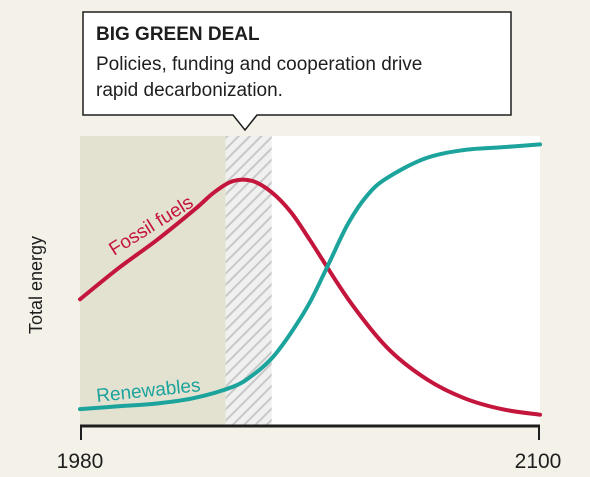 The image size is (590, 477). Describe the element at coordinates (538, 461) in the screenshot. I see `x-tick-label-2100: 2100` at that location.